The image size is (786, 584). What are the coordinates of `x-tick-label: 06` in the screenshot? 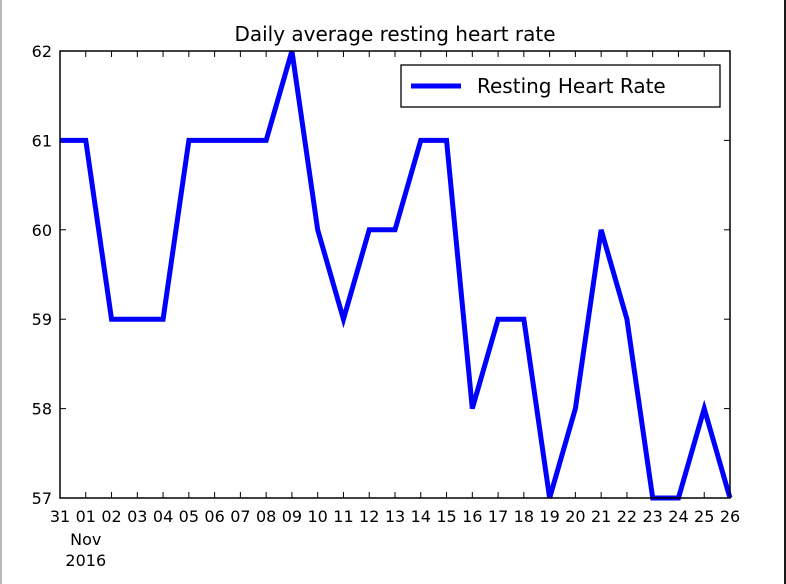 It's located at (214, 516).